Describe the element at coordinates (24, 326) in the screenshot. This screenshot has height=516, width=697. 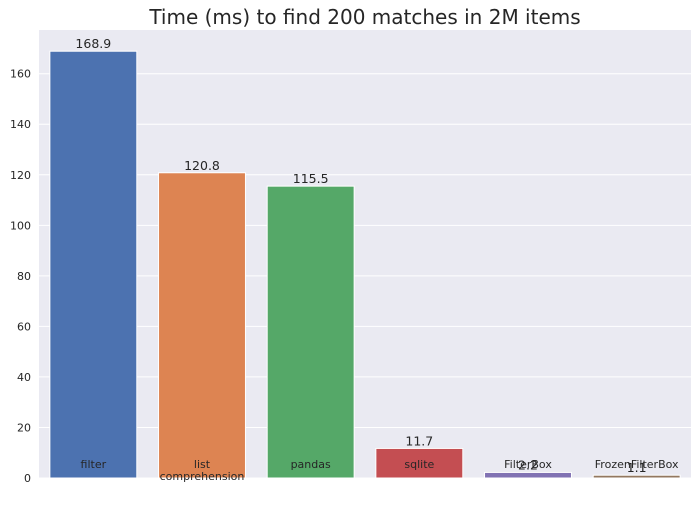
I see `y-tick-label: 60` at that location.